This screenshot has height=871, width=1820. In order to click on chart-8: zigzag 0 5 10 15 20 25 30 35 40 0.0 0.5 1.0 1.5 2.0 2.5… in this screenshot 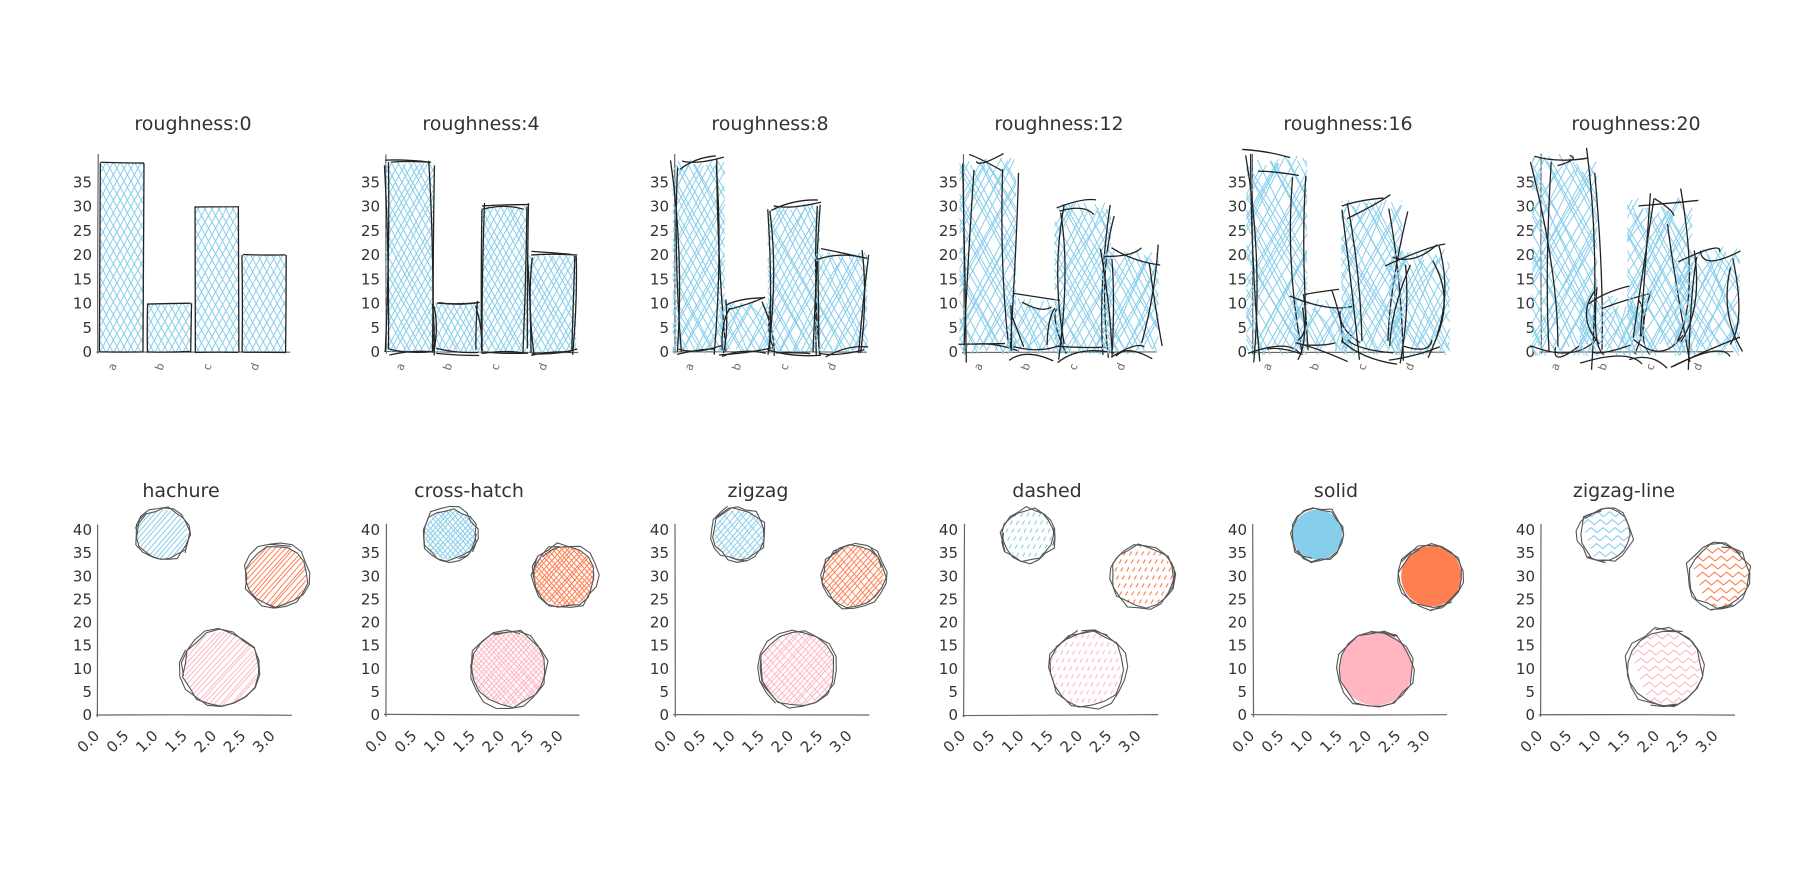, I will do `click(769, 618)`.